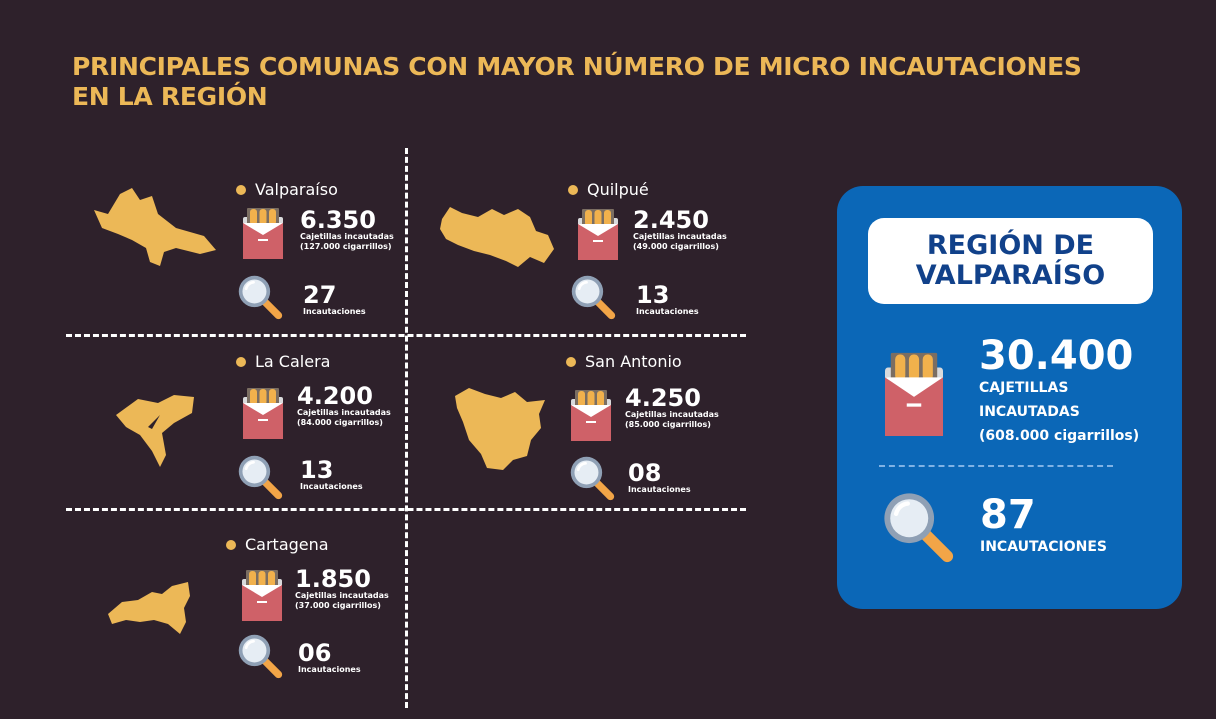 Image resolution: width=1216 pixels, height=719 pixels. What do you see at coordinates (996, 466) in the screenshot?
I see `region-card-divider` at bounding box center [996, 466].